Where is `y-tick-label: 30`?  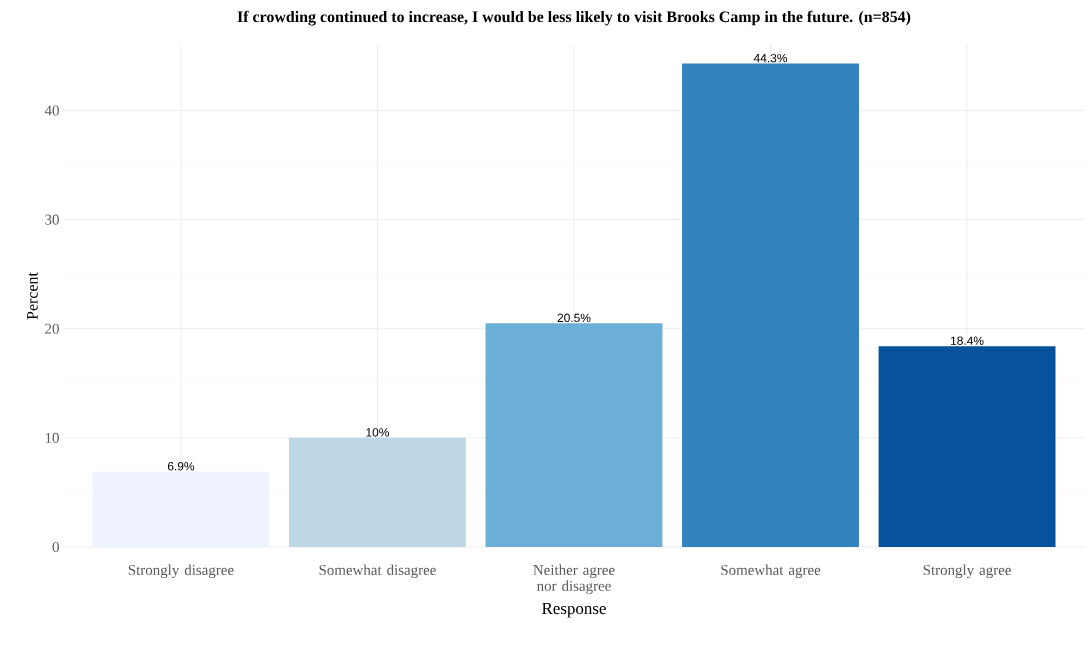
y-tick-label: 30 is located at coordinates (52, 219).